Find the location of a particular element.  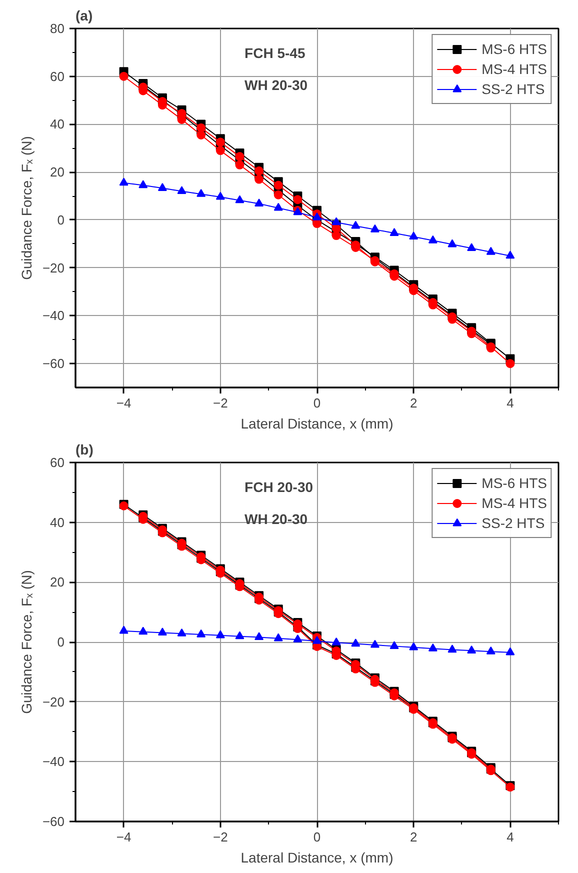

y-tick-label: 80 is located at coordinates (57, 28).